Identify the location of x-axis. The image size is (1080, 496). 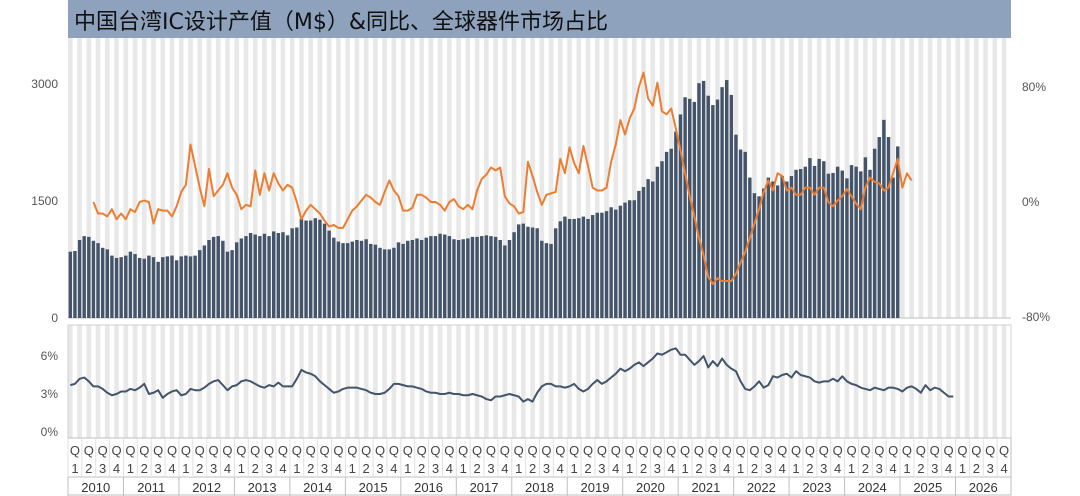
(539, 466).